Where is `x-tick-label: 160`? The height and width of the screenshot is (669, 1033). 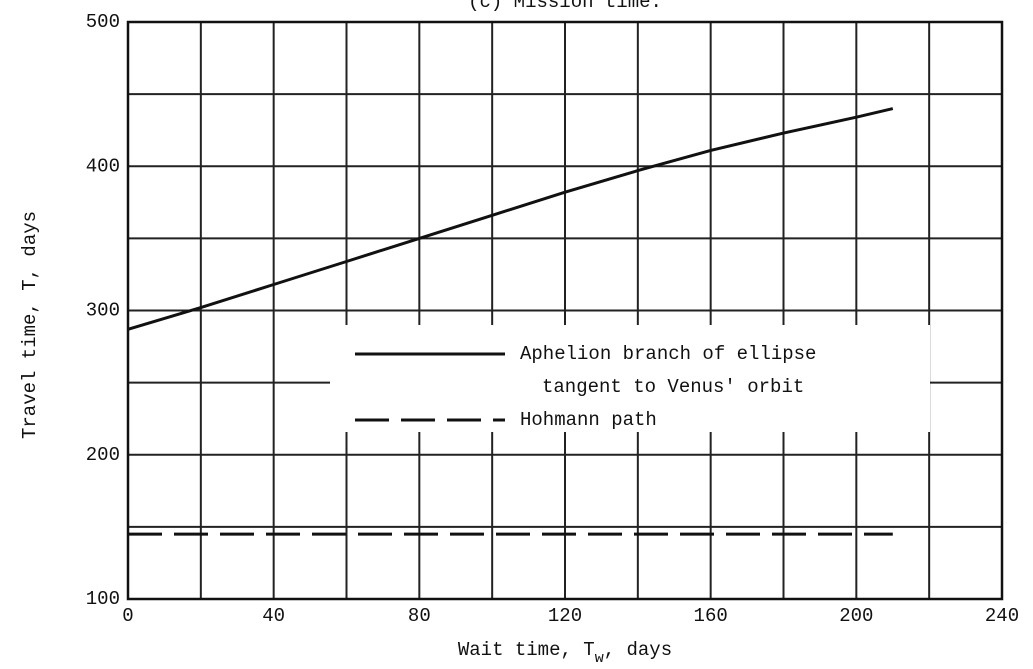
x-tick-label: 160 is located at coordinates (711, 616).